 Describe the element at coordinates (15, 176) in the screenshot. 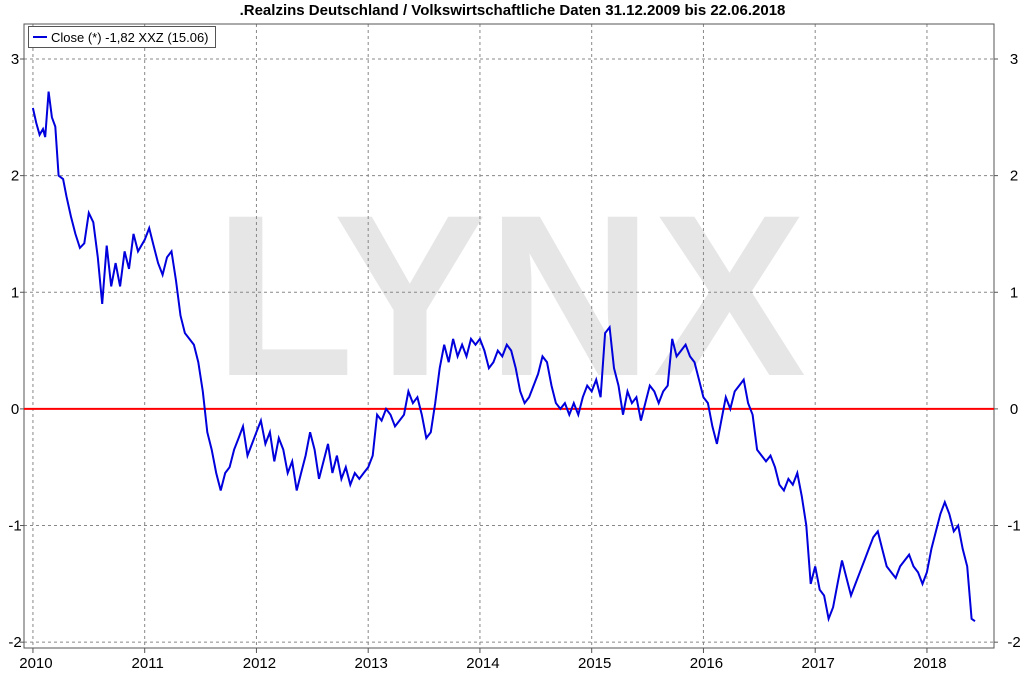

I see `y-tick-label: 2` at that location.